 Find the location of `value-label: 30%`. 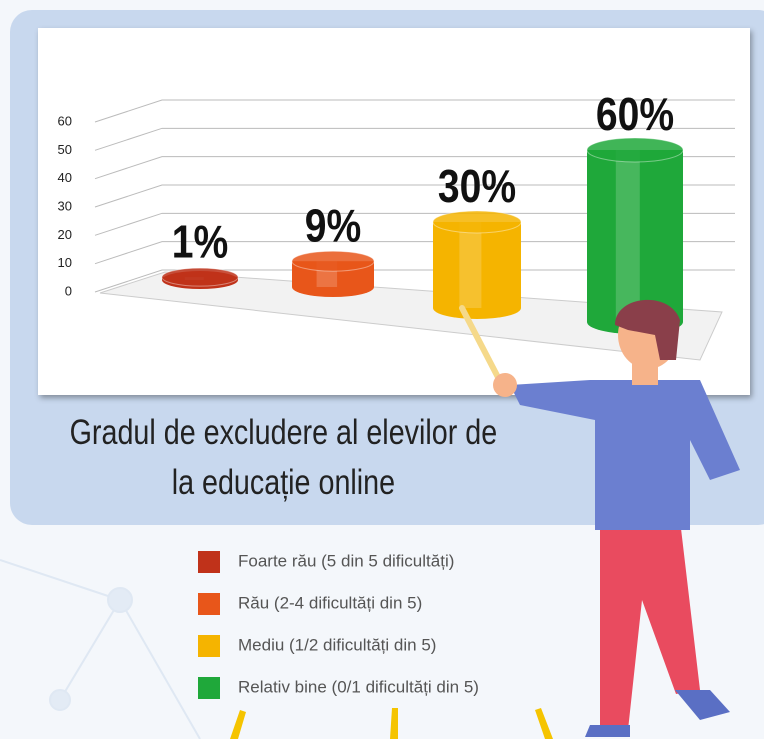

value-label: 30% is located at coordinates (477, 187).